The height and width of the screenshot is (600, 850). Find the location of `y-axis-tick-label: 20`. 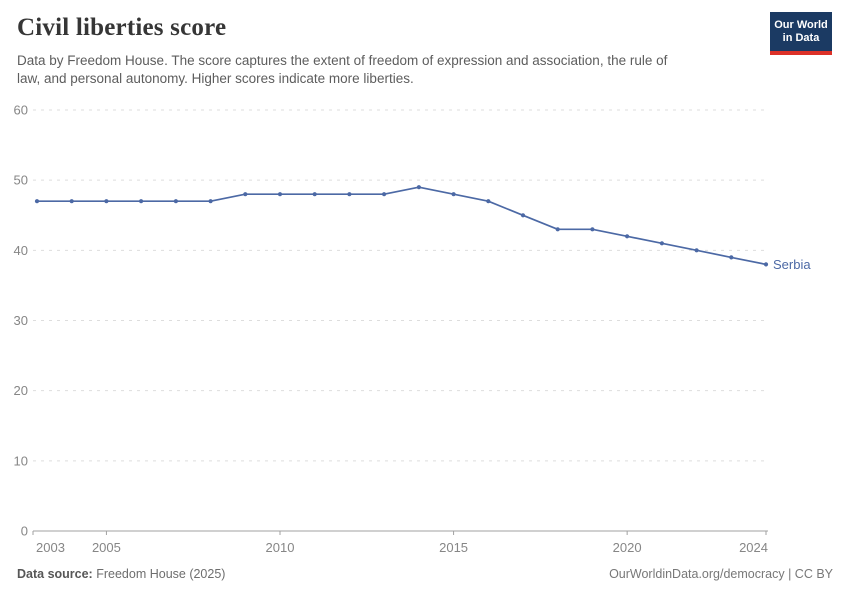

y-axis-tick-label: 20 is located at coordinates (21, 390).